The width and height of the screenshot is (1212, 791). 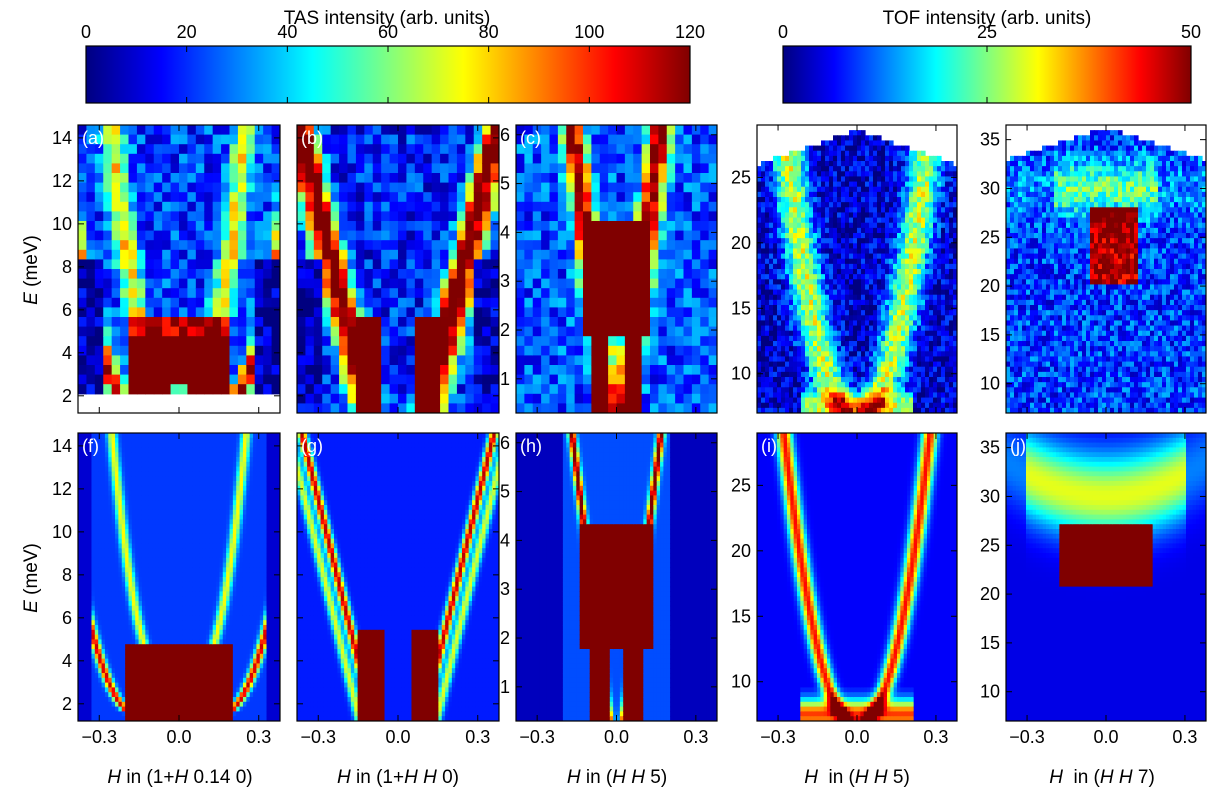 What do you see at coordinates (62, 181) in the screenshot?
I see `y-tick-label: 12` at bounding box center [62, 181].